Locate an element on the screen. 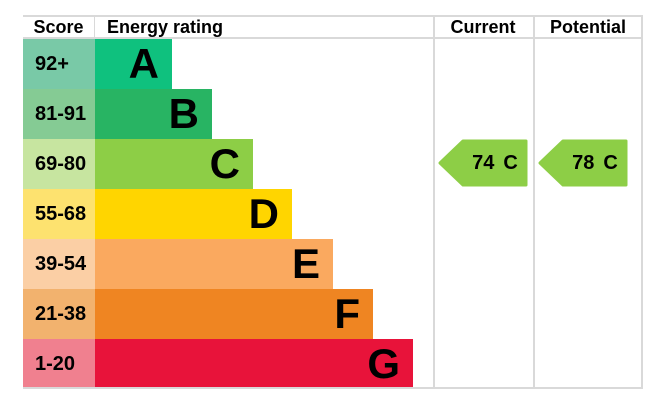  potential-rating-value: 78 C is located at coordinates (595, 163).